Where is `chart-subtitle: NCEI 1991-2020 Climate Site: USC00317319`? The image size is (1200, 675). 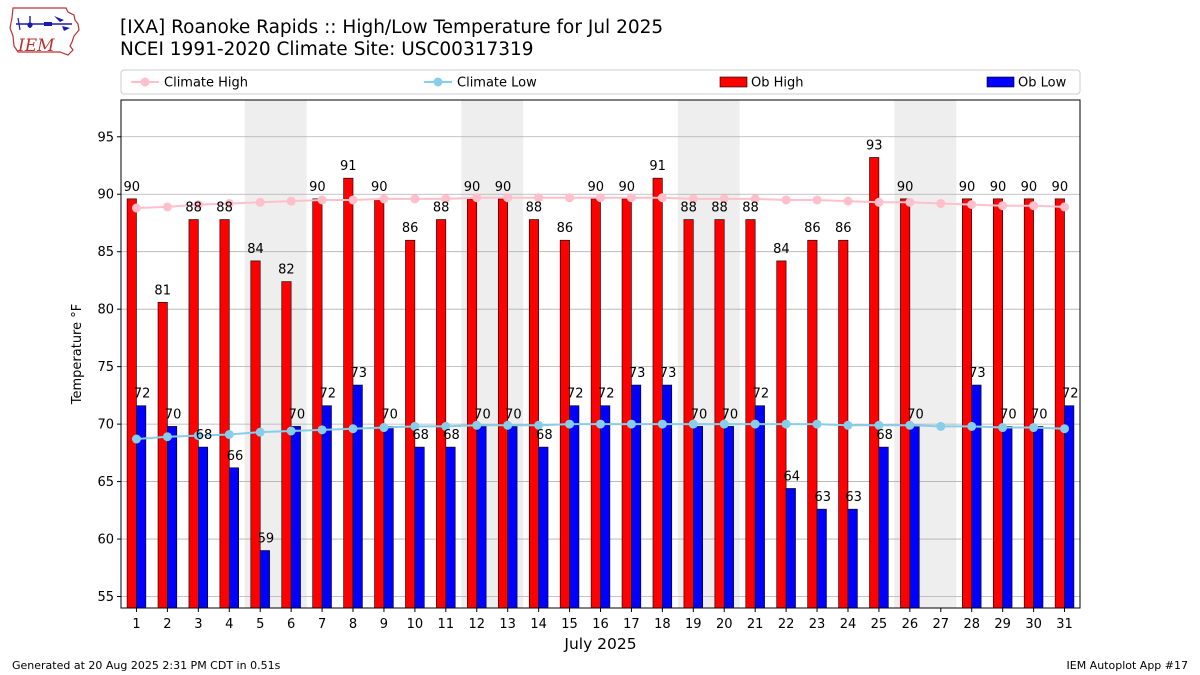
chart-subtitle: NCEI 1991-2020 Climate Site: USC00317319 is located at coordinates (327, 49).